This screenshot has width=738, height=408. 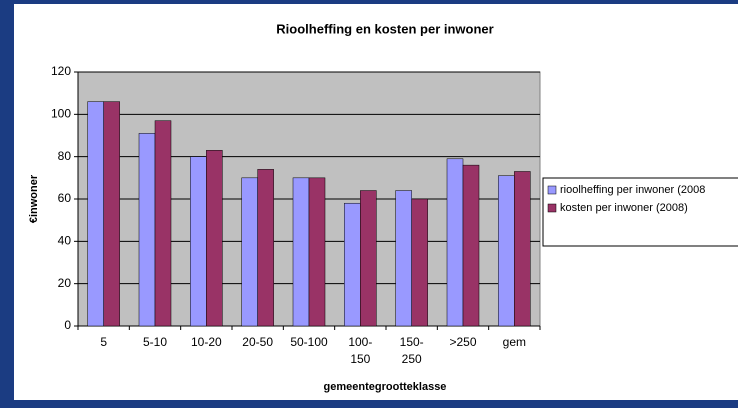 What do you see at coordinates (463, 342) in the screenshot?
I see `x-tick-label: >250` at bounding box center [463, 342].